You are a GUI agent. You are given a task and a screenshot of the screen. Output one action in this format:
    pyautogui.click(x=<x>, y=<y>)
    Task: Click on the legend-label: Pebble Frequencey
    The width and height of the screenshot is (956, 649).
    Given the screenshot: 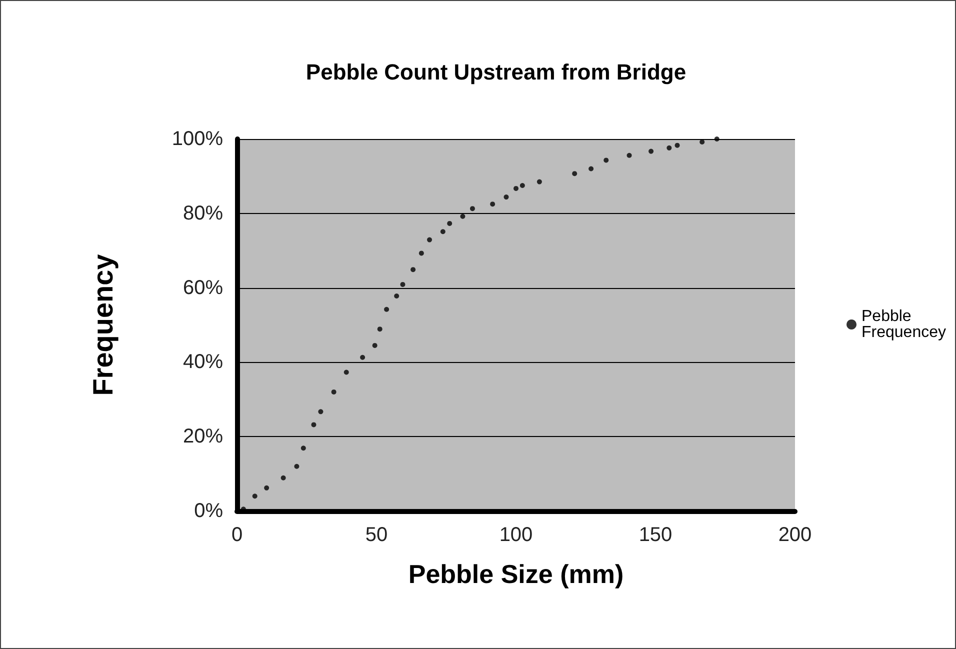 What is the action you would take?
    pyautogui.click(x=904, y=324)
    